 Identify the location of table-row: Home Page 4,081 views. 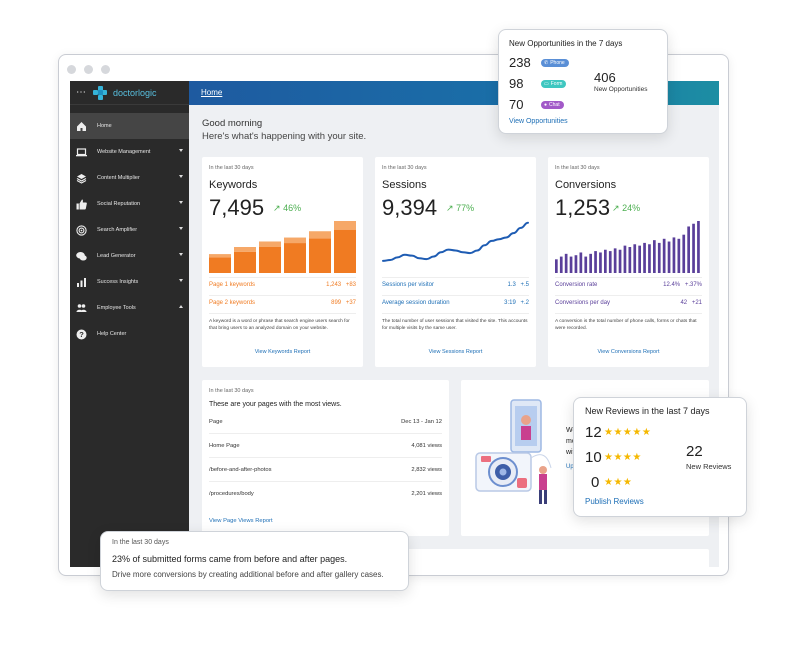
(325, 446).